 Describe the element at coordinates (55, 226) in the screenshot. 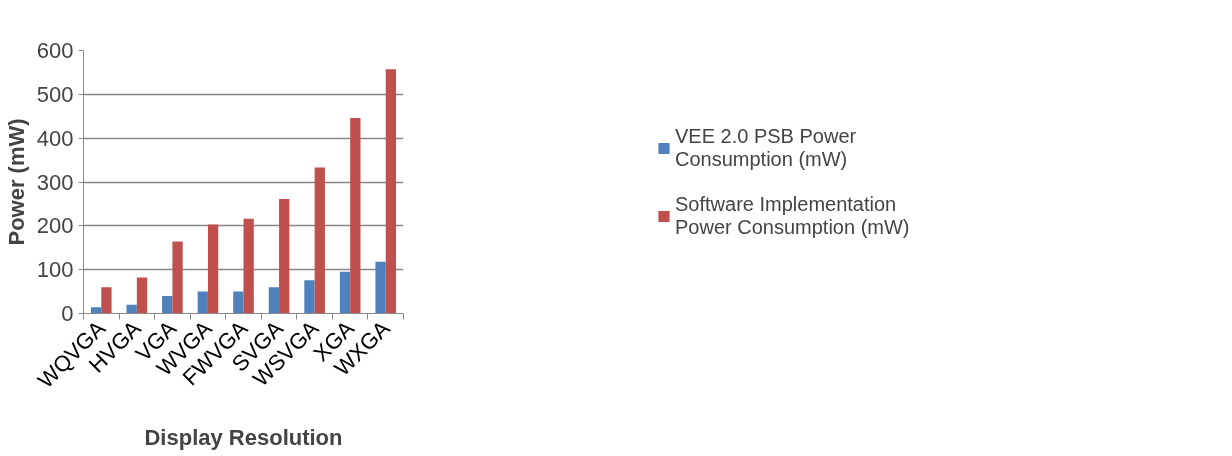

I see `y-tick-label: 200` at that location.